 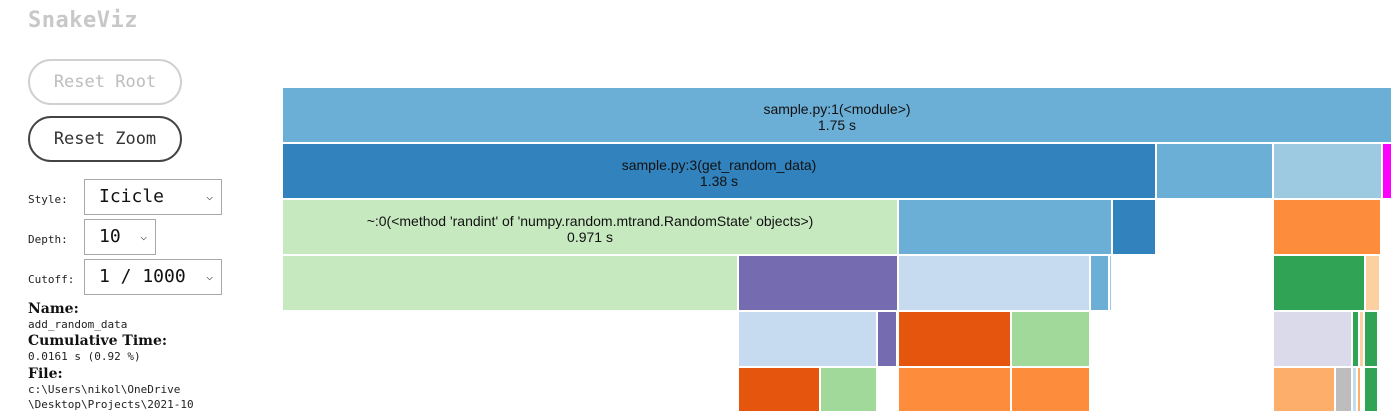 I want to click on info-cumtime-label: Cumulative Time:, so click(x=98, y=341).